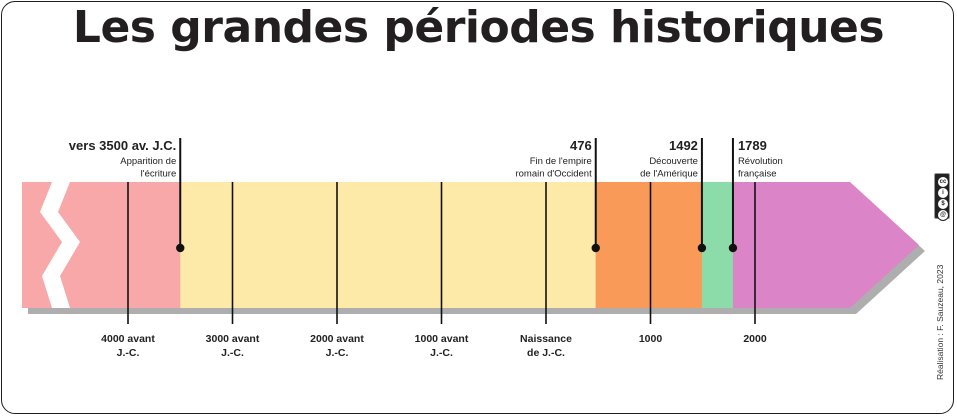  Describe the element at coordinates (648, 245) in the screenshot. I see `period-band-moyen-age` at that location.